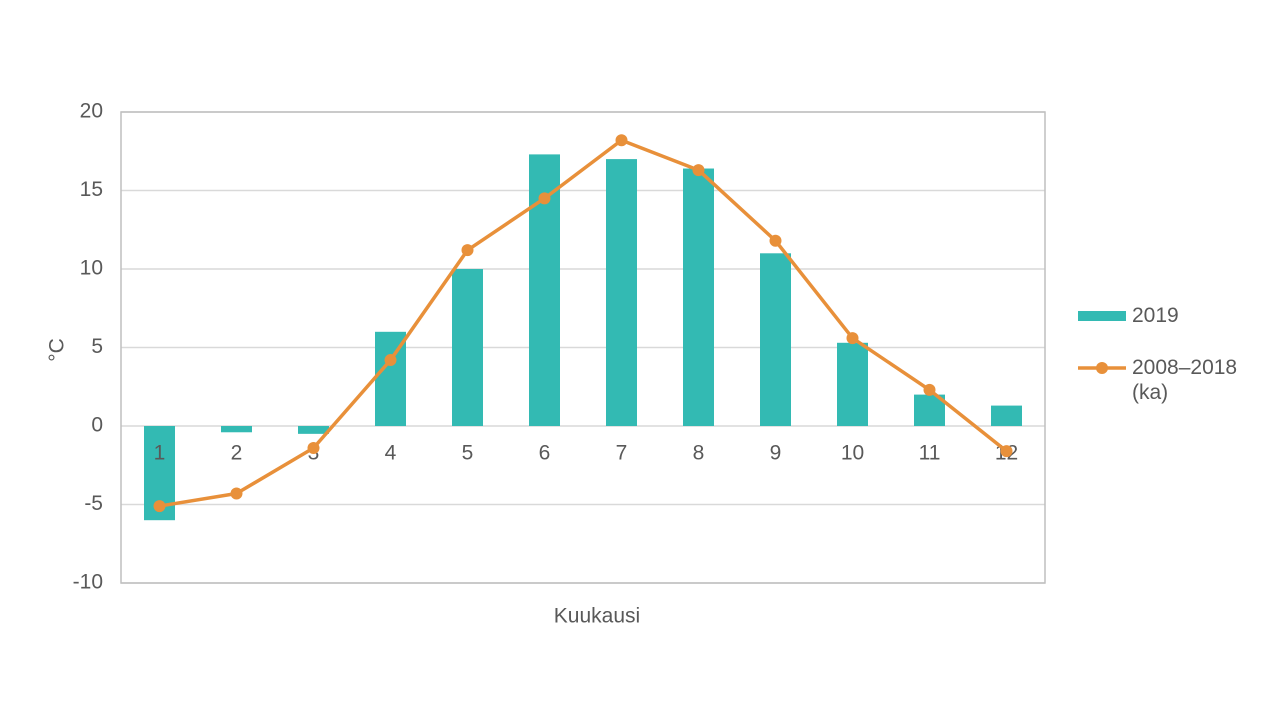 Image resolution: width=1280 pixels, height=720 pixels. Describe the element at coordinates (1102, 316) in the screenshot. I see `legend-swatch` at that location.